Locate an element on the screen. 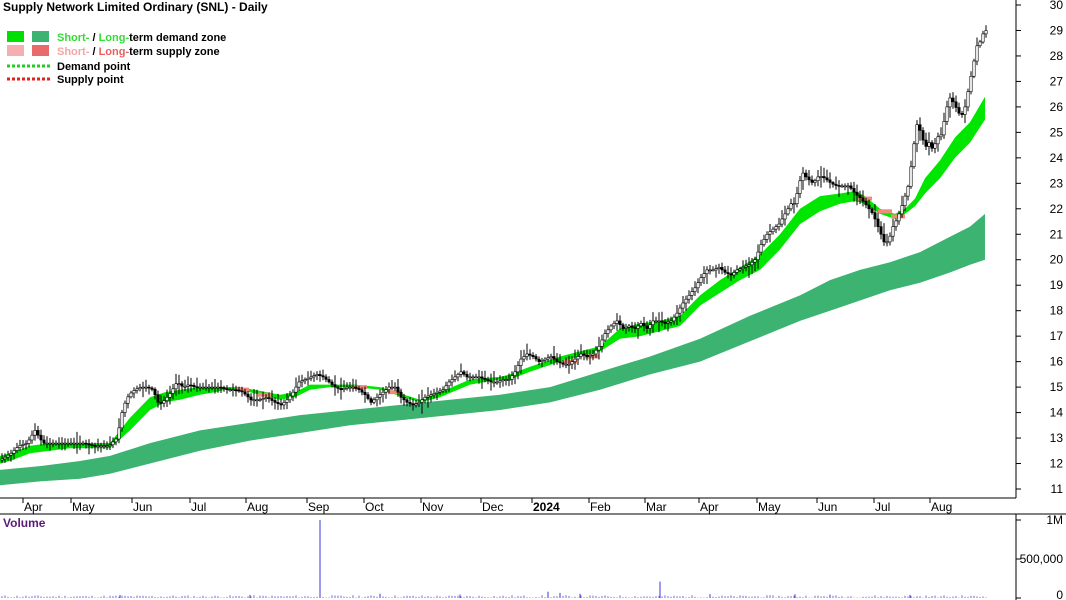 This screenshot has width=1066, height=600. price-tick-label: 12 is located at coordinates (1057, 464).